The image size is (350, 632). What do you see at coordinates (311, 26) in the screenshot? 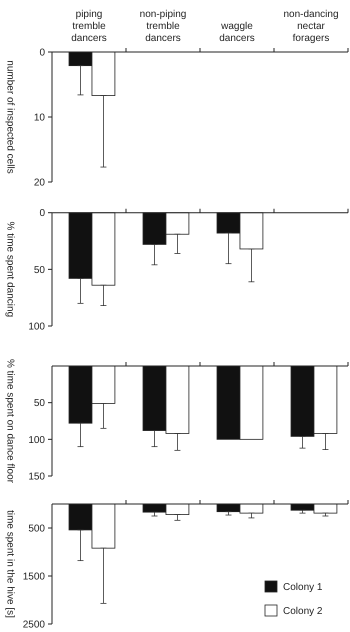
I see `x-tick-label: non-dancing nectar foragers` at bounding box center [311, 26].